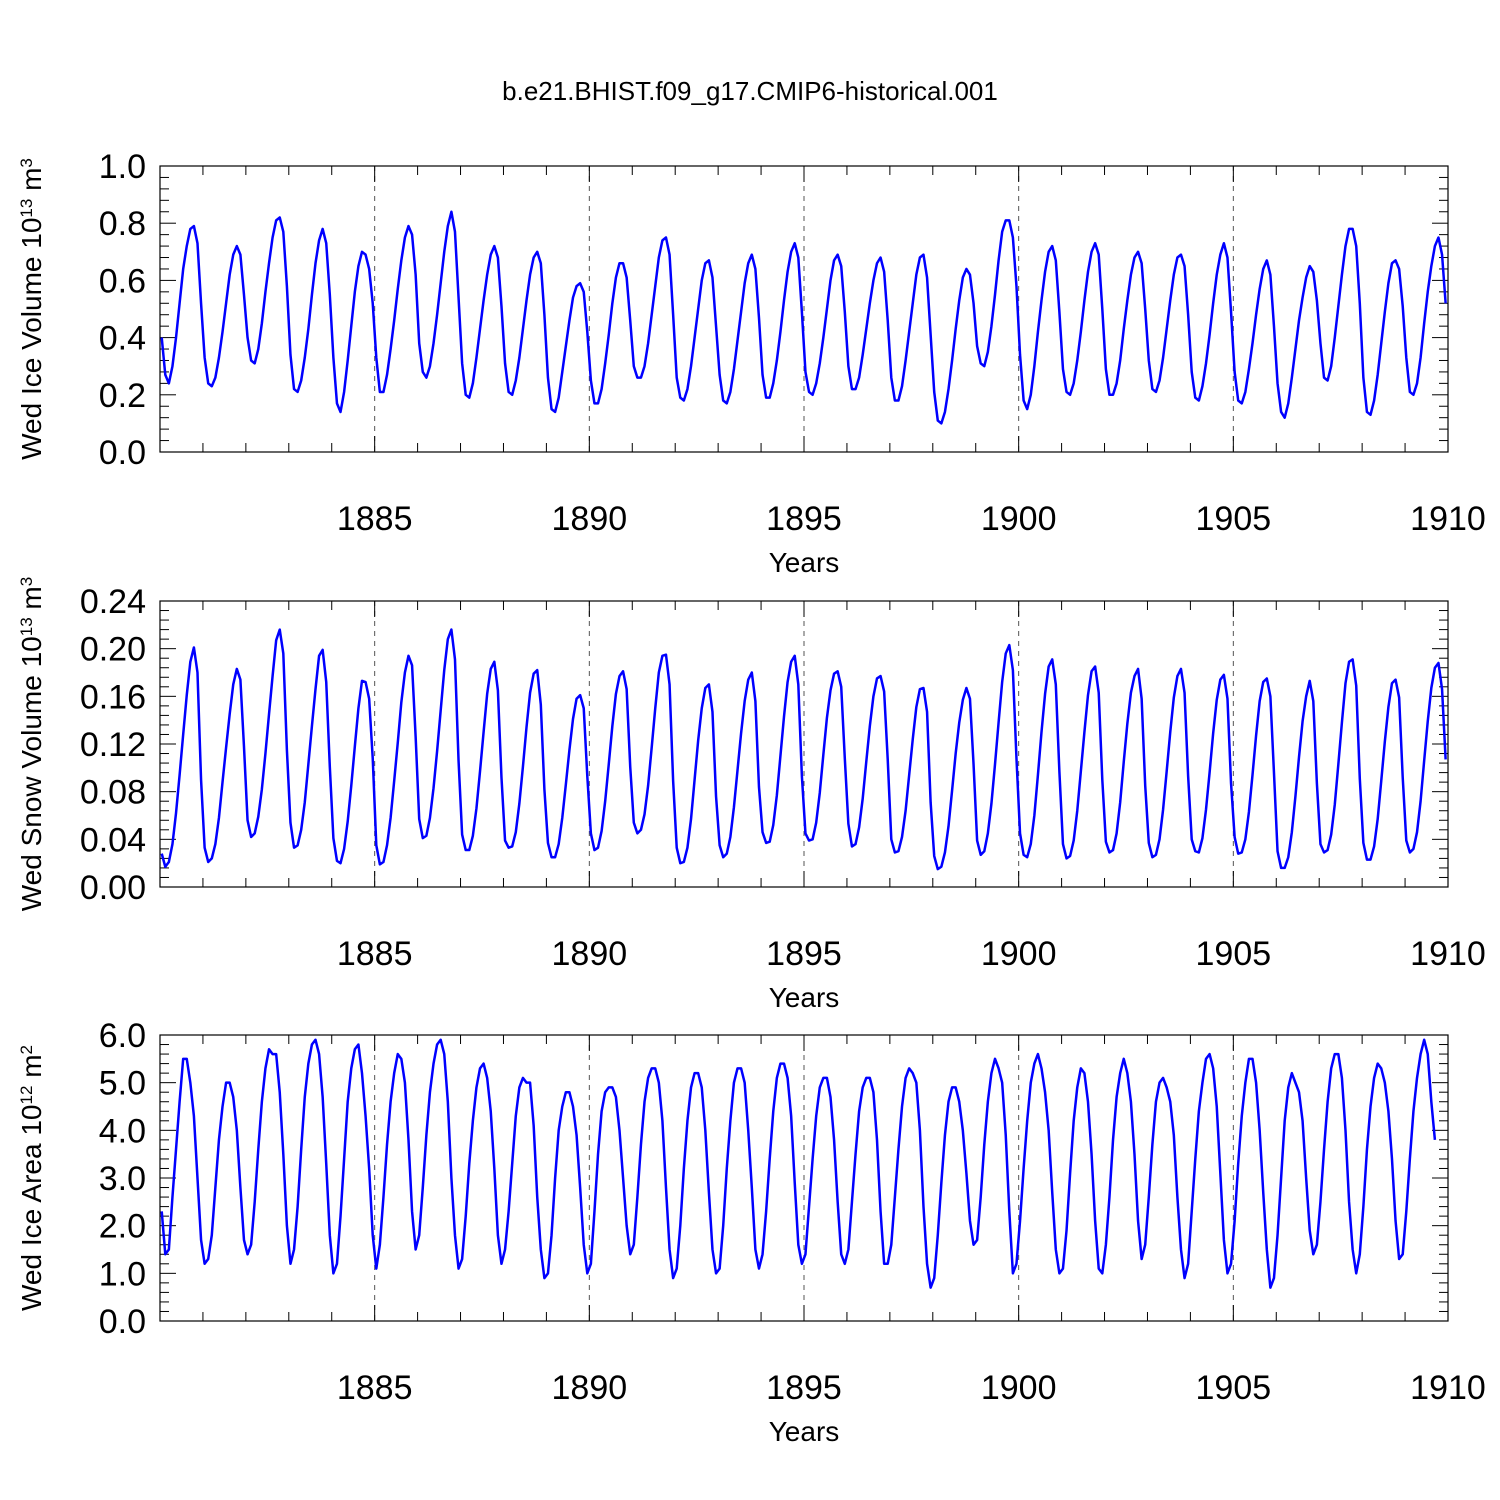 This screenshot has height=1500, width=1500. What do you see at coordinates (122, 1036) in the screenshot?
I see `y-tick-label: 6.0` at bounding box center [122, 1036].